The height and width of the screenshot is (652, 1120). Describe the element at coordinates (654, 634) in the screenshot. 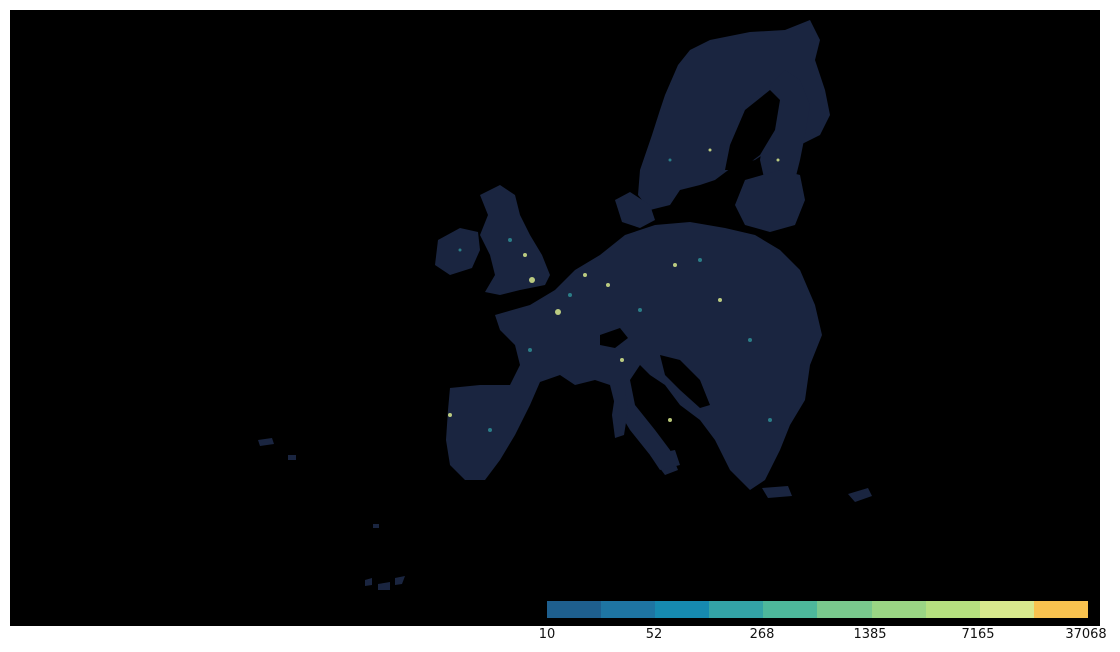

I see `colorbar-tick-label: 52` at that location.